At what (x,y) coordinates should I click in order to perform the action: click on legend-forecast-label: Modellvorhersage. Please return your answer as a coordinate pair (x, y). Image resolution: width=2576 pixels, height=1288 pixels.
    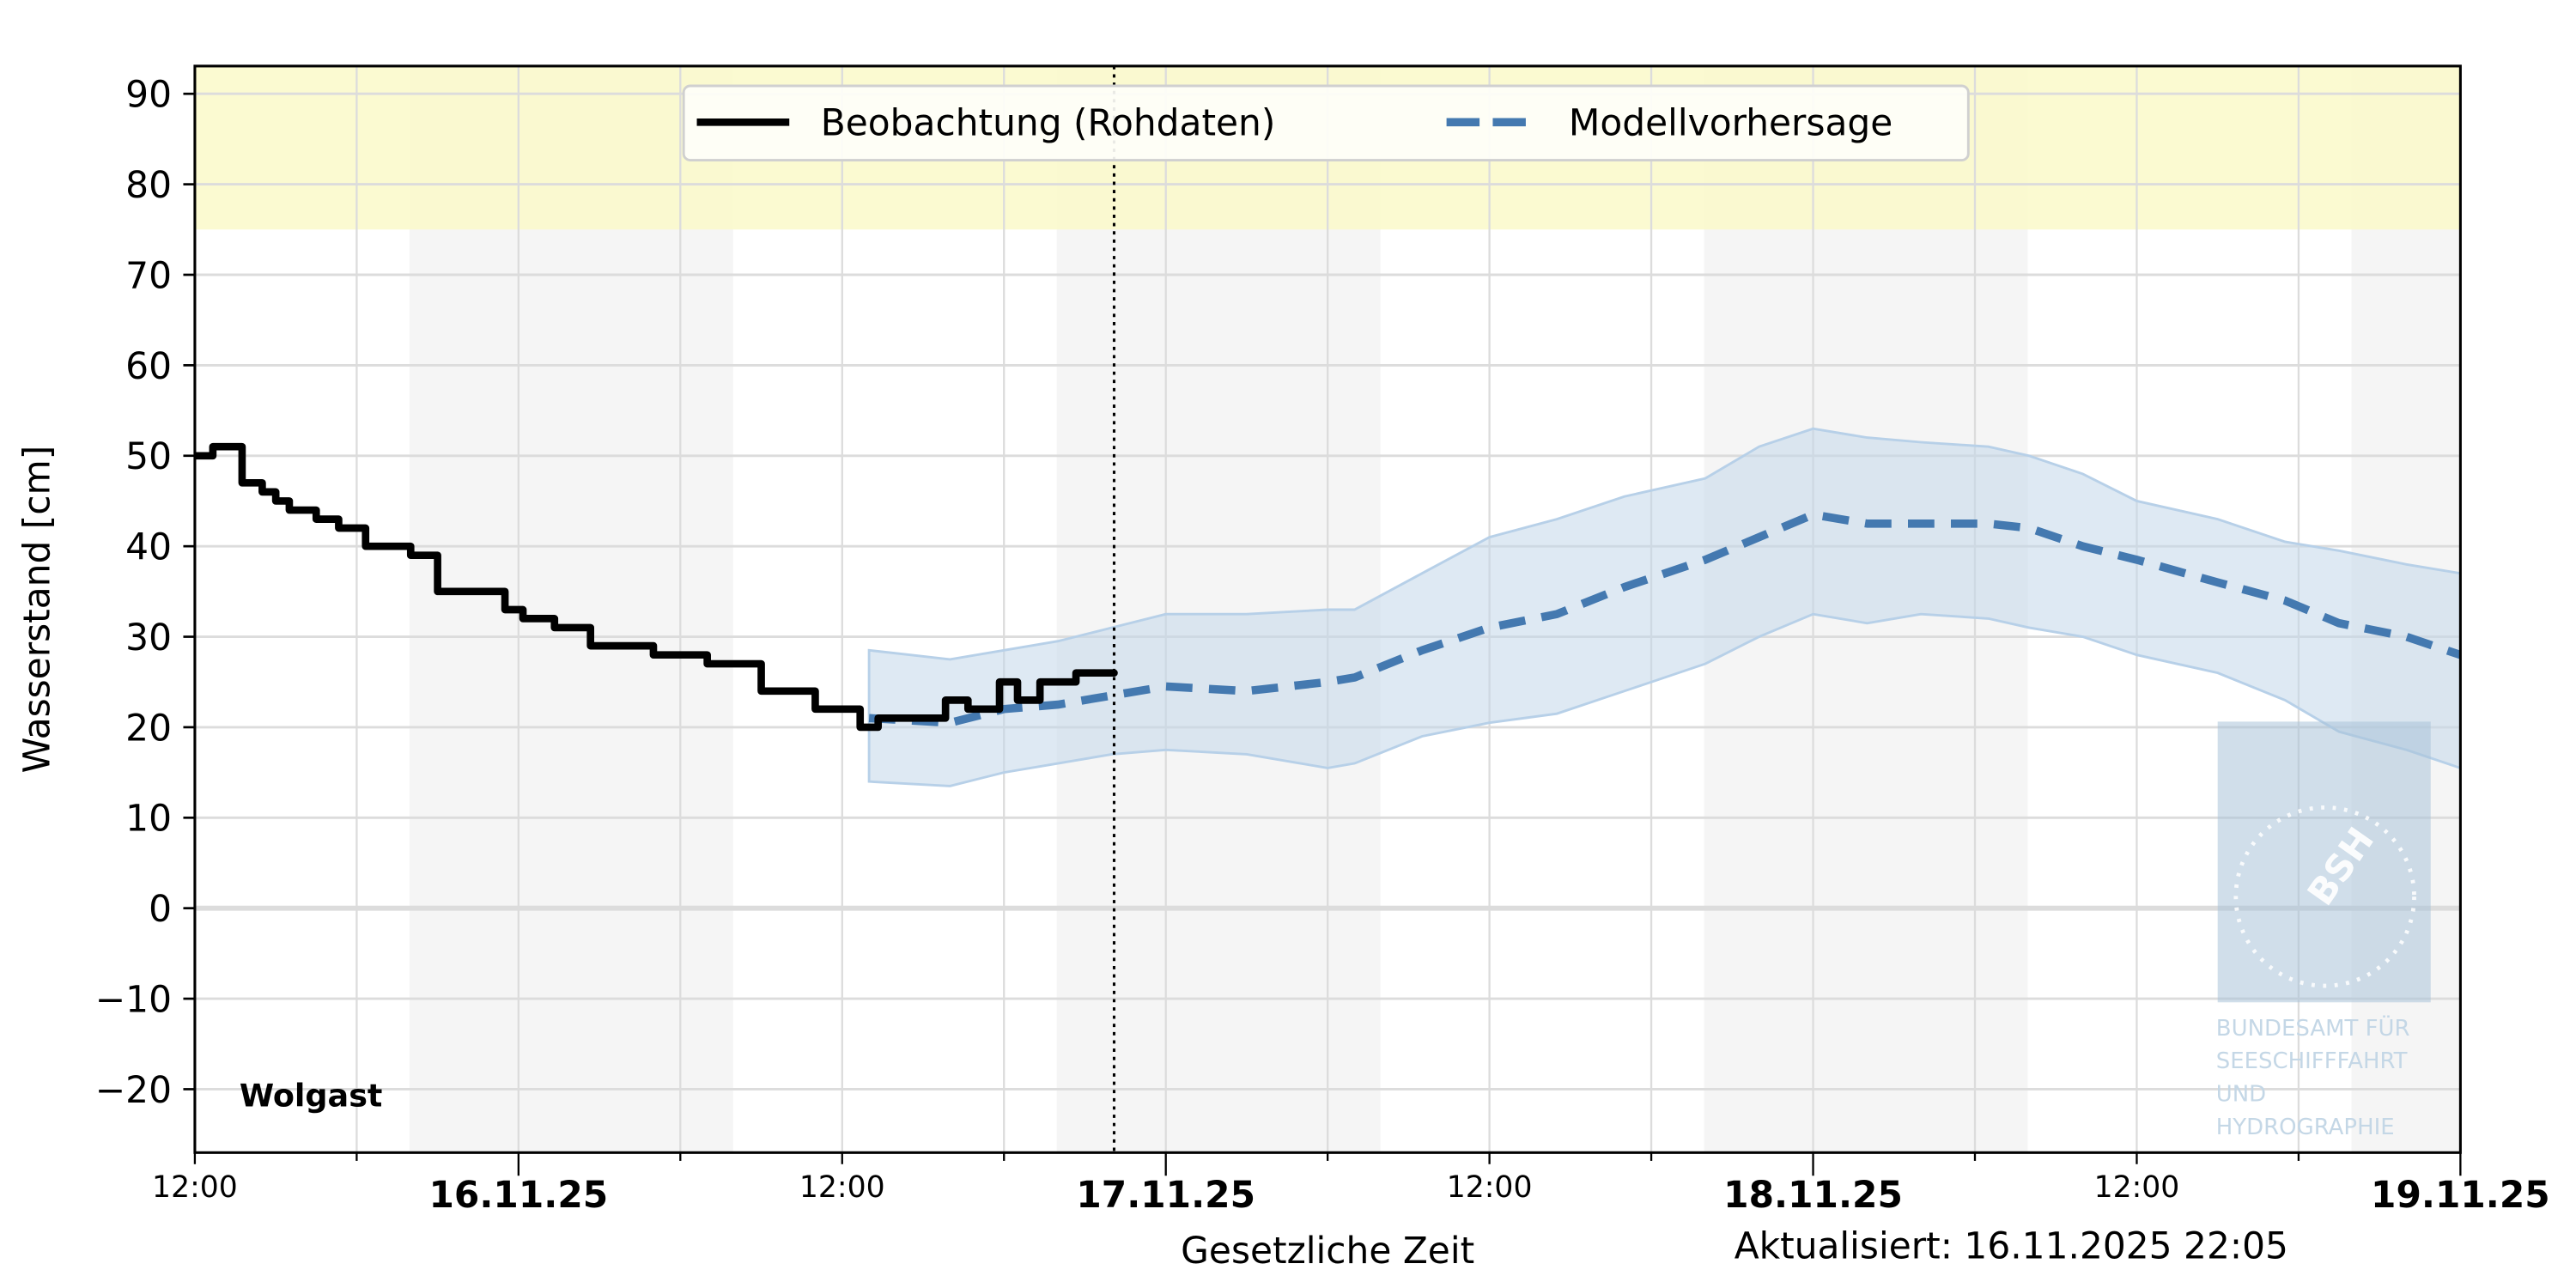
    Looking at the image, I should click on (1731, 123).